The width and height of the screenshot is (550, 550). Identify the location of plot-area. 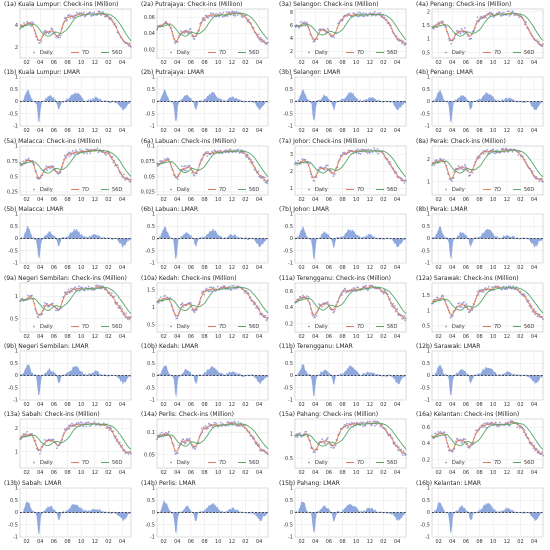
(350, 443).